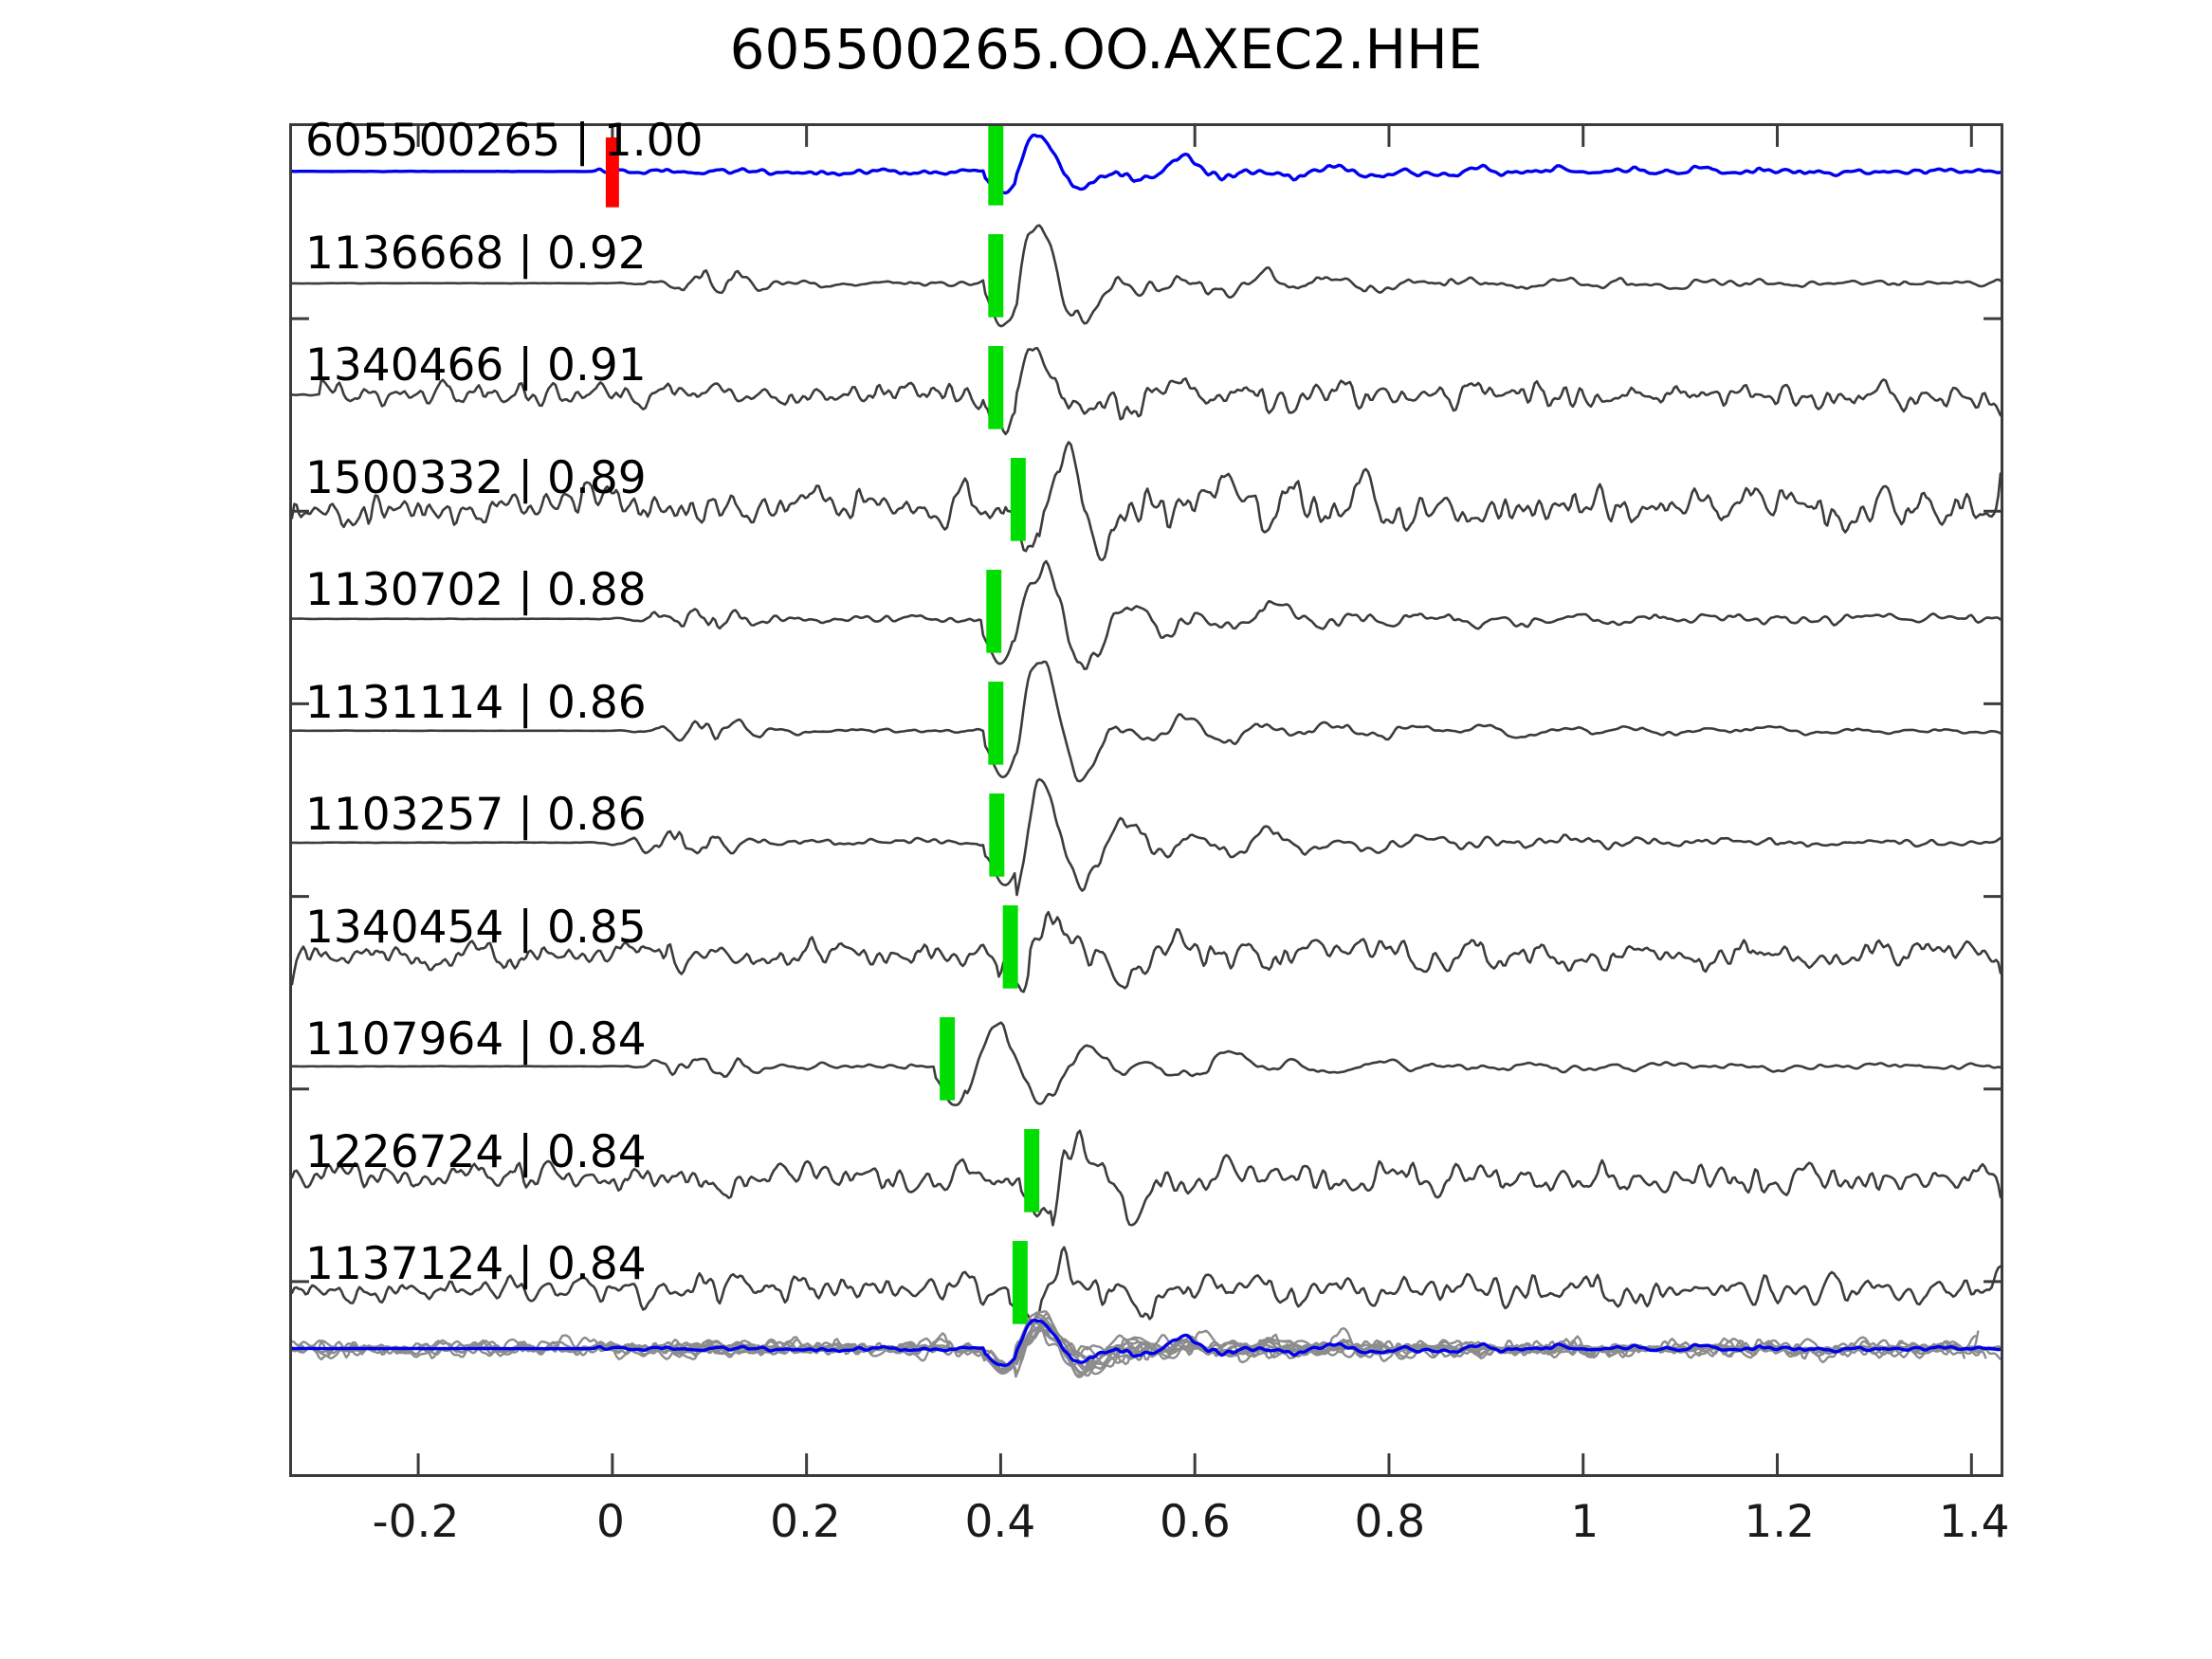  Describe the element at coordinates (476, 815) in the screenshot. I see `trace-label: 1103257 | 0.86` at that location.